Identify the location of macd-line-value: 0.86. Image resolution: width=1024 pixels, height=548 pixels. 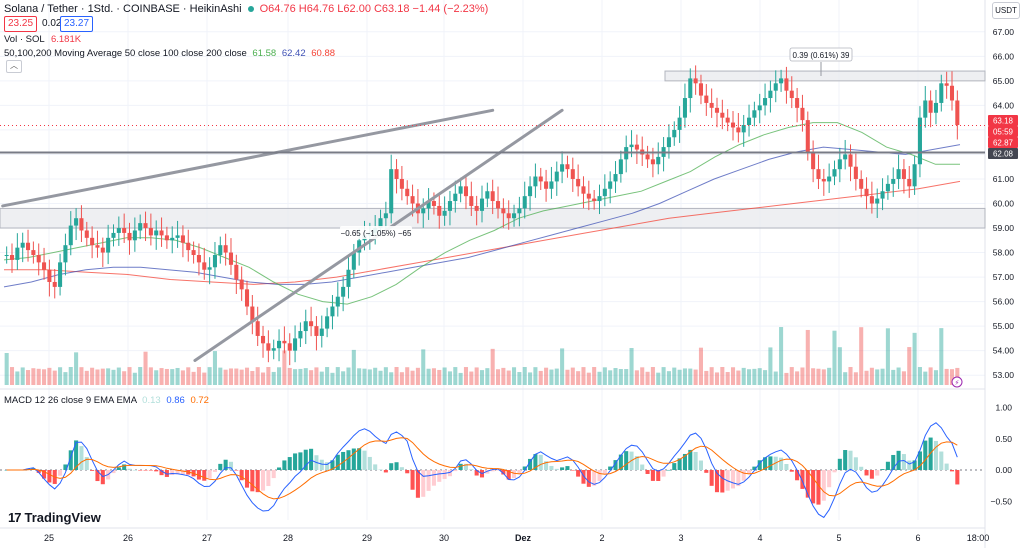
(175, 400).